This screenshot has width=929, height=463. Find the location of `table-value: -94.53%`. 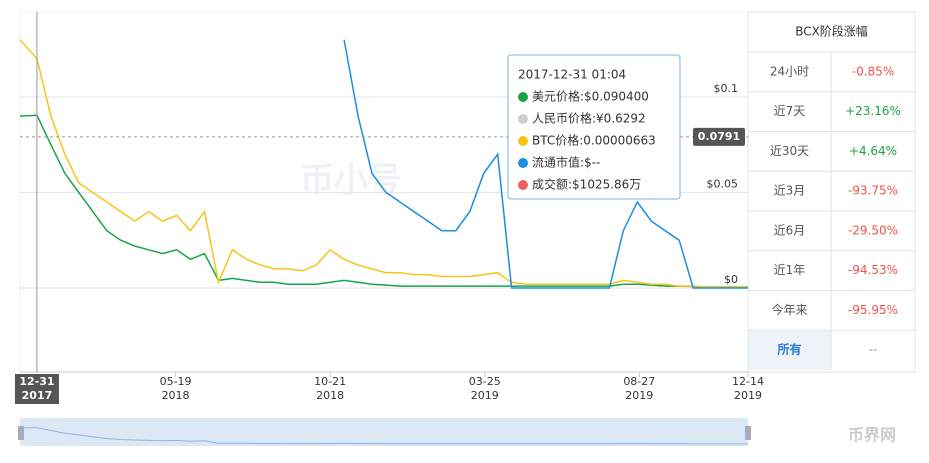

table-value: -94.53% is located at coordinates (873, 270).